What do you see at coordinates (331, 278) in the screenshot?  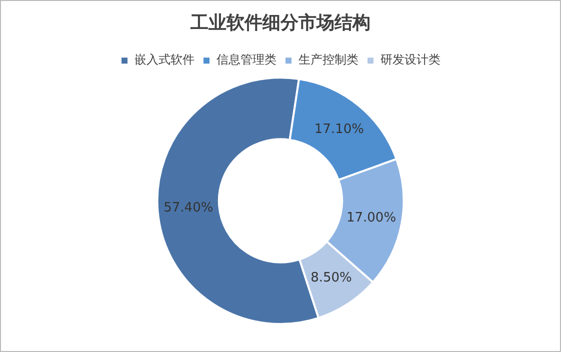 I see `data-label: 8.50%` at bounding box center [331, 278].